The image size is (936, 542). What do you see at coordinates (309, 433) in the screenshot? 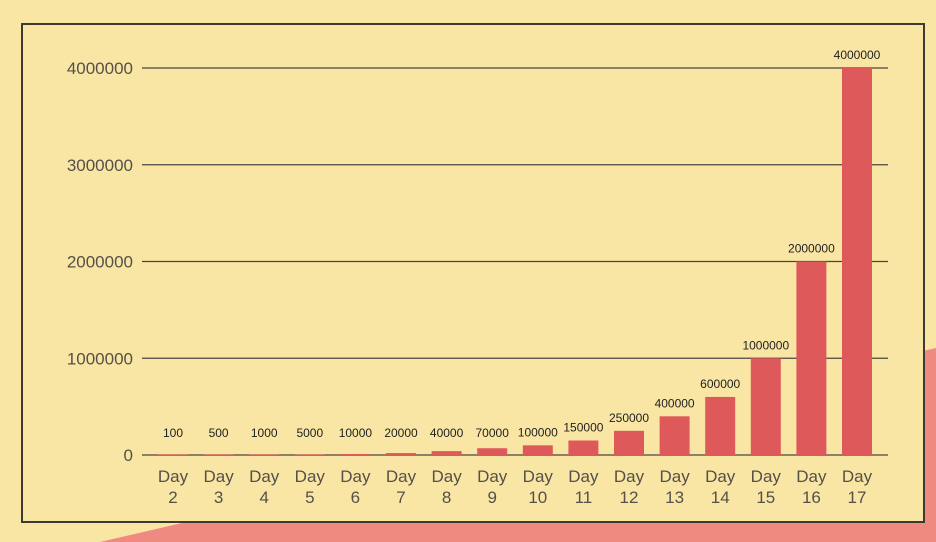
I see `data-label: 5000` at bounding box center [309, 433].